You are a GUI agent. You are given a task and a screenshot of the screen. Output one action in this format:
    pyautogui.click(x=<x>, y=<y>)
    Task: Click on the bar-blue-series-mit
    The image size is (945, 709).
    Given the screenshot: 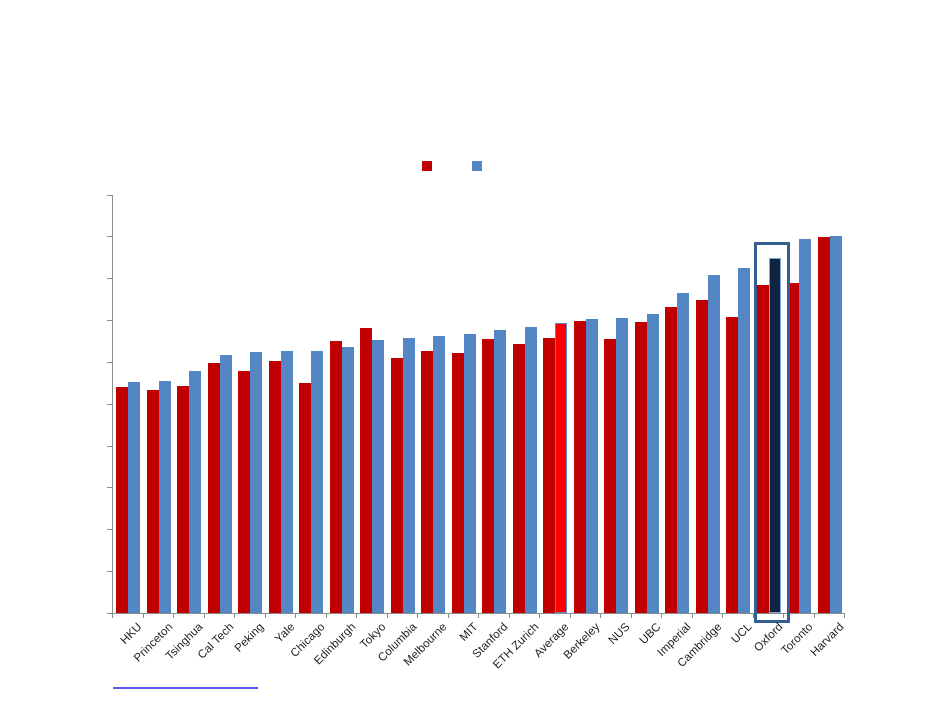 What is the action you would take?
    pyautogui.click(x=469, y=473)
    